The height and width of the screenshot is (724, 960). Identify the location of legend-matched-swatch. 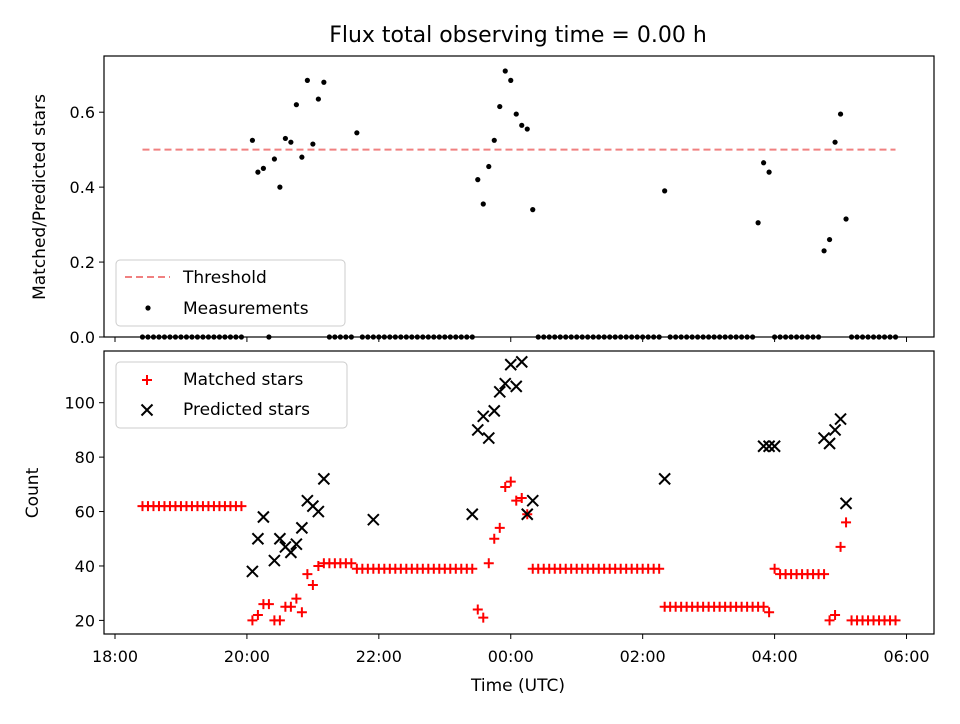
(147, 380).